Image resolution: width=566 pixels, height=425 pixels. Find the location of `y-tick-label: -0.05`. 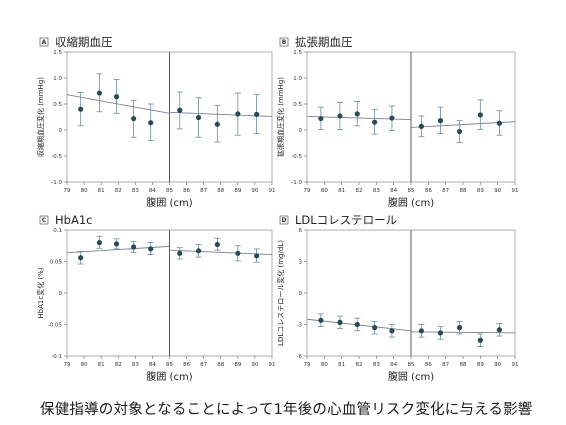

y-tick-label: -0.05 is located at coordinates (55, 326).